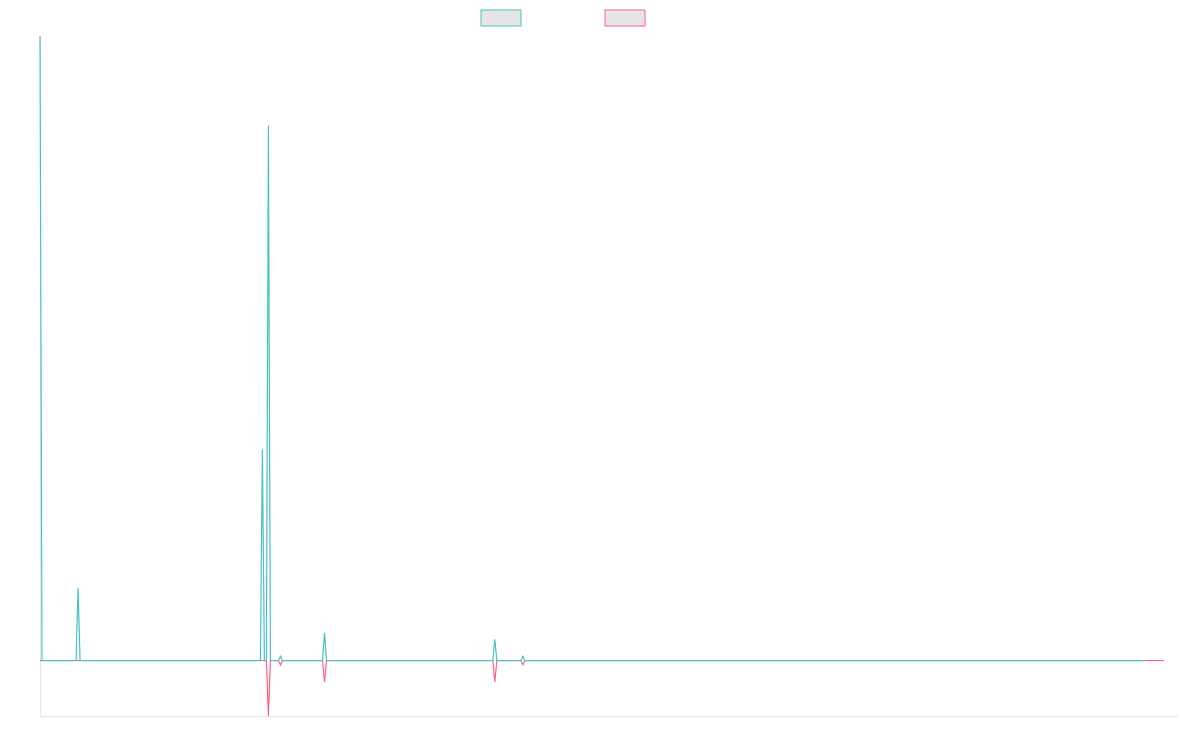 Image resolution: width=1200 pixels, height=750 pixels. What do you see at coordinates (563, 18) in the screenshot?
I see `legend` at bounding box center [563, 18].